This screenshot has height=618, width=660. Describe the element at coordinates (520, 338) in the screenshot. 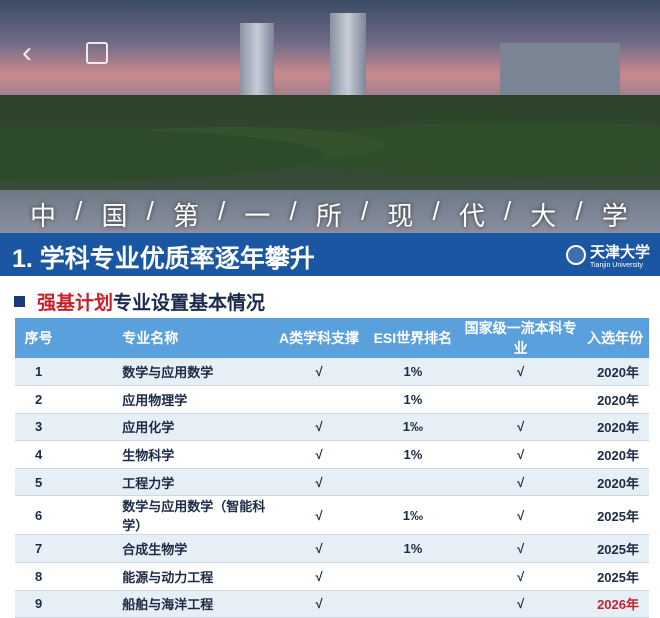

I see `column-header: 国家级一流本科专业` at that location.